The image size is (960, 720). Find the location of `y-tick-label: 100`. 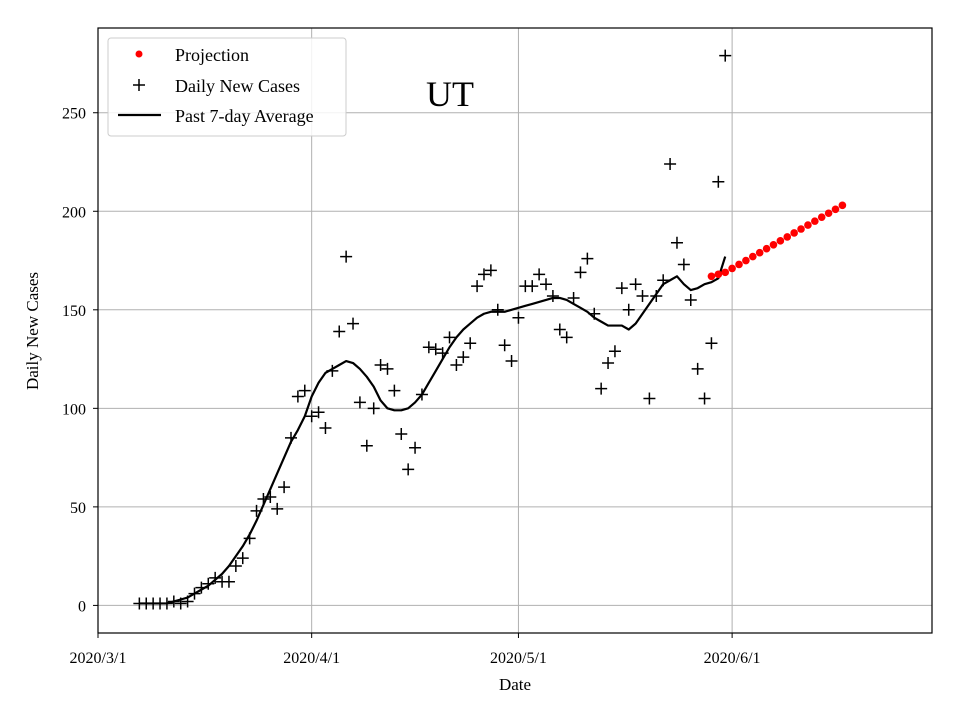

y-tick-label: 100 is located at coordinates (74, 409).